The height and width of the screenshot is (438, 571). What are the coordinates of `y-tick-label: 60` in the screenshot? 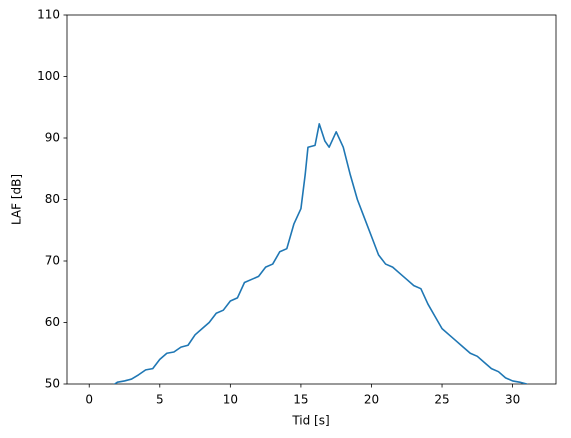 It's located at (52, 322).